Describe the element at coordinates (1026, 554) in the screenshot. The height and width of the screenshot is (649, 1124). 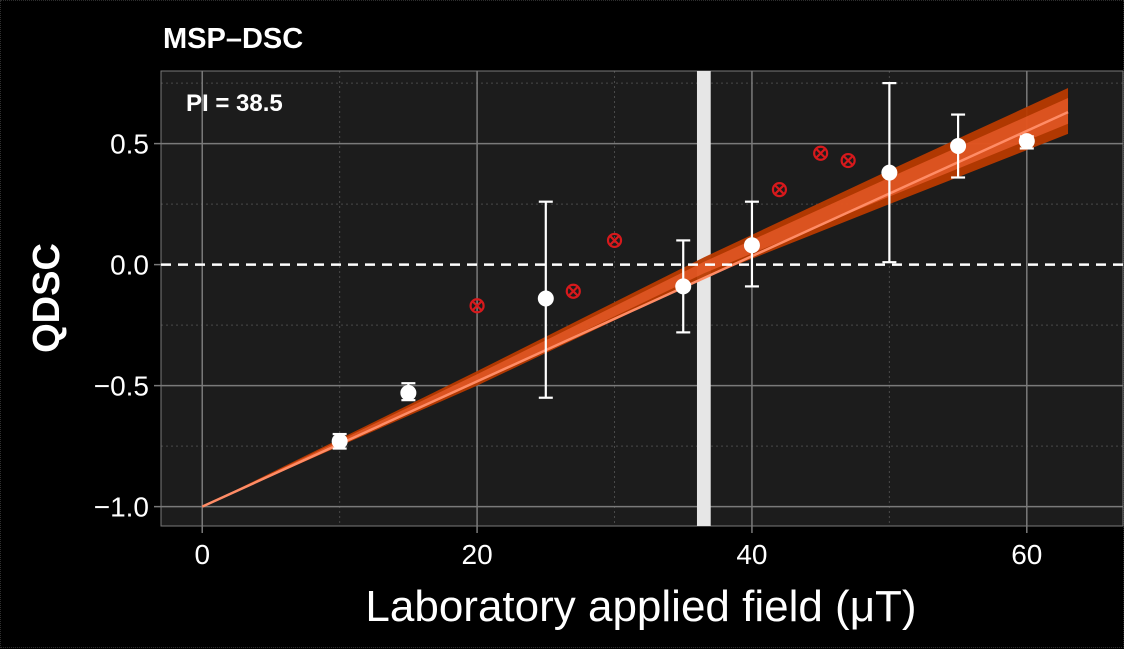
I see `x-tick-label: 60` at that location.